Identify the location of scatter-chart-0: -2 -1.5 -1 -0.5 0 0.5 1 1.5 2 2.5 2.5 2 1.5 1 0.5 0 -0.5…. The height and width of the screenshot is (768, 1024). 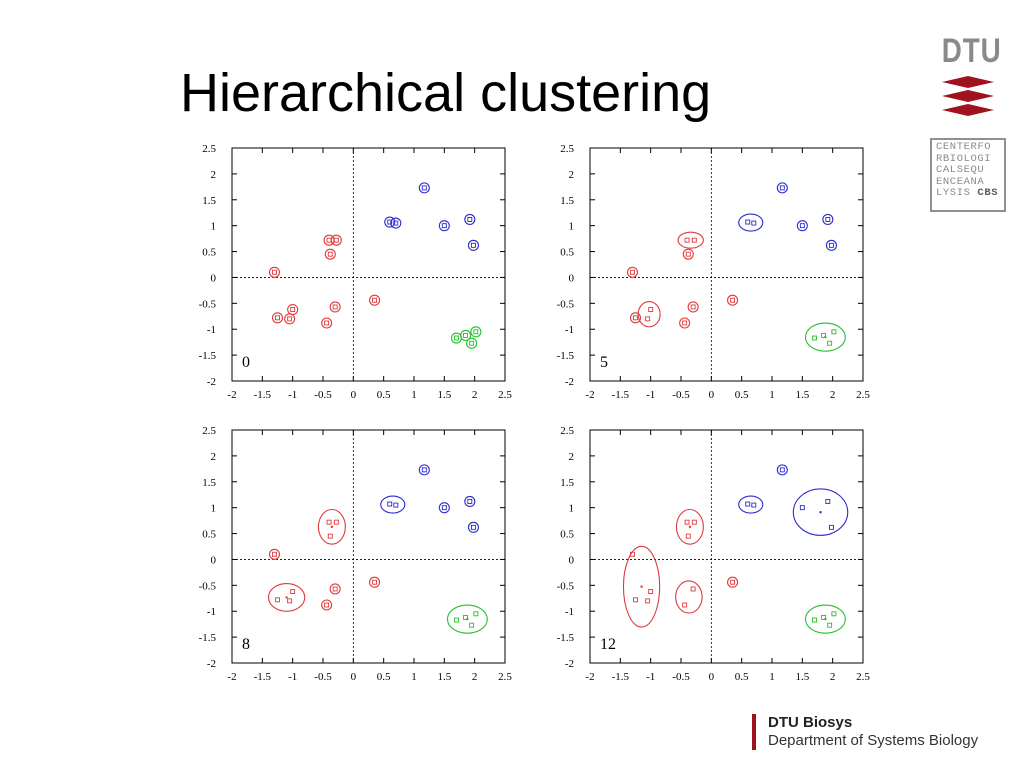
(355, 272).